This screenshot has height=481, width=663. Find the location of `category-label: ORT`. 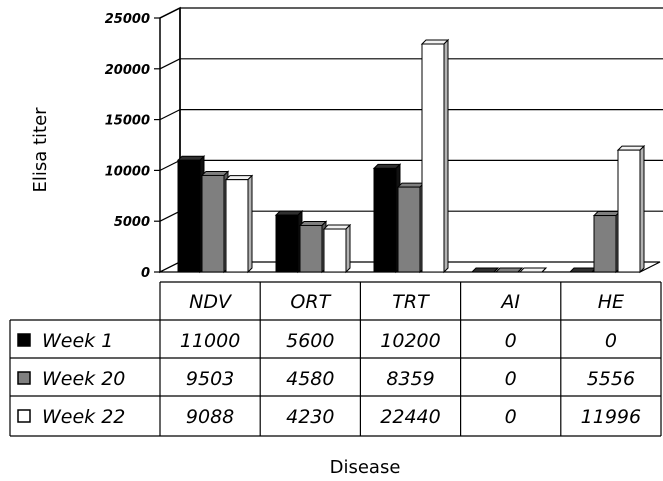

category-label: ORT is located at coordinates (310, 302).